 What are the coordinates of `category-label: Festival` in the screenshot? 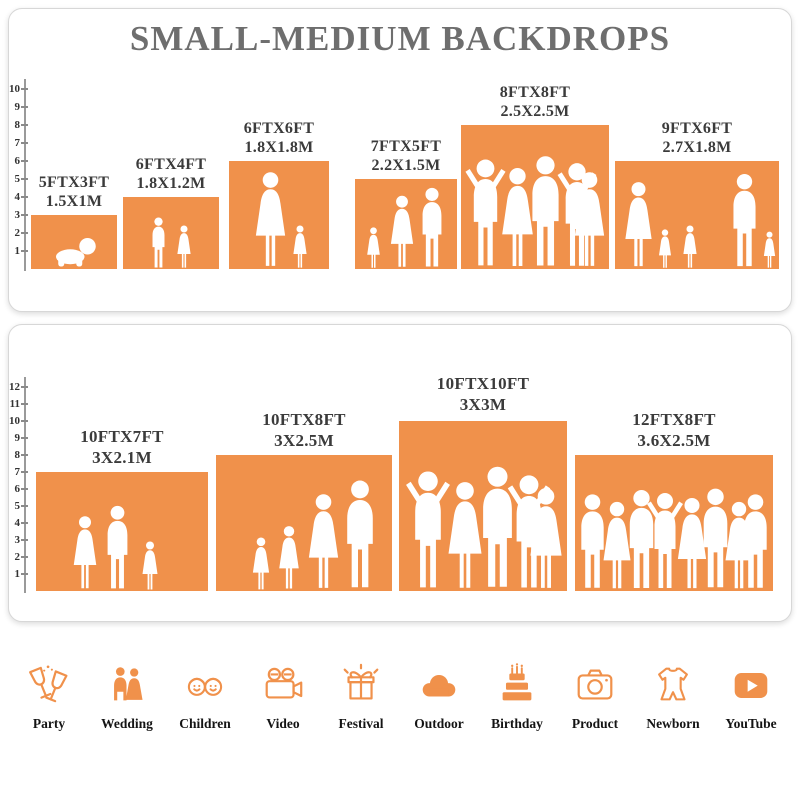 It's located at (361, 723).